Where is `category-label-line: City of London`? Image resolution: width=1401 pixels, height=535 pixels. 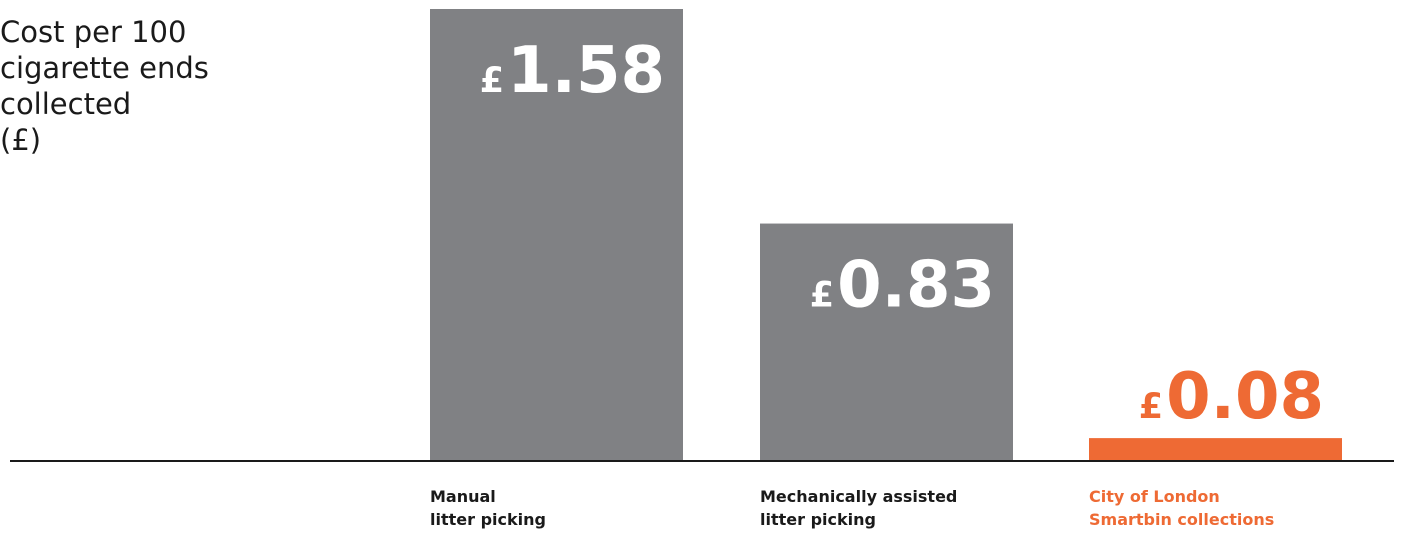
category-label-line: City of London is located at coordinates (1154, 496).